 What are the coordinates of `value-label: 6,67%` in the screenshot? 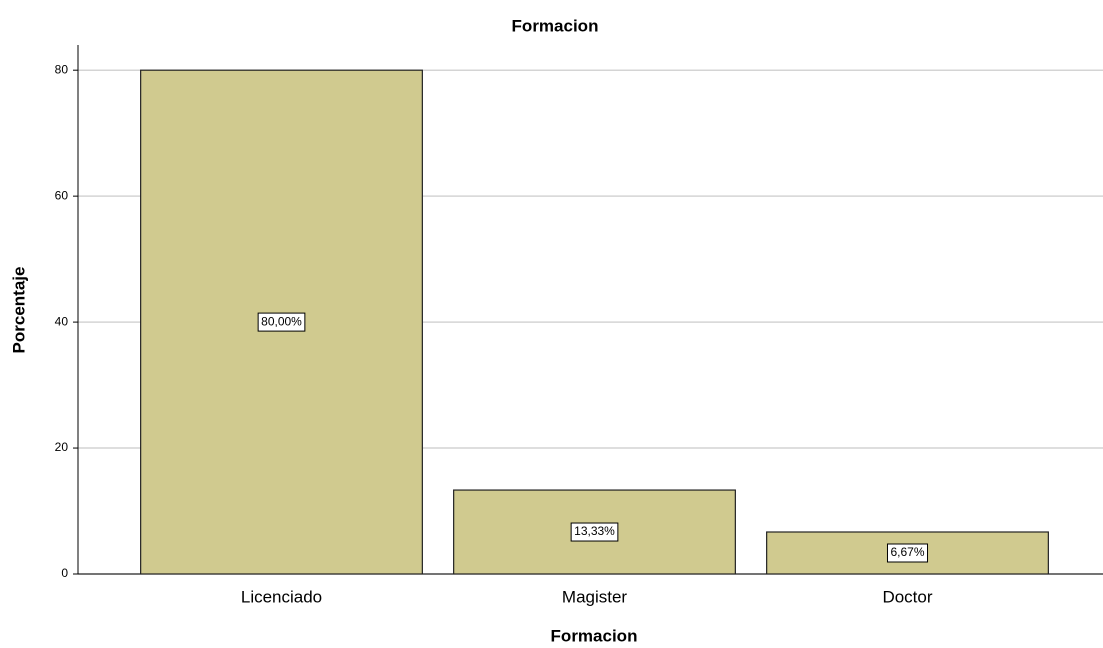 It's located at (907, 552).